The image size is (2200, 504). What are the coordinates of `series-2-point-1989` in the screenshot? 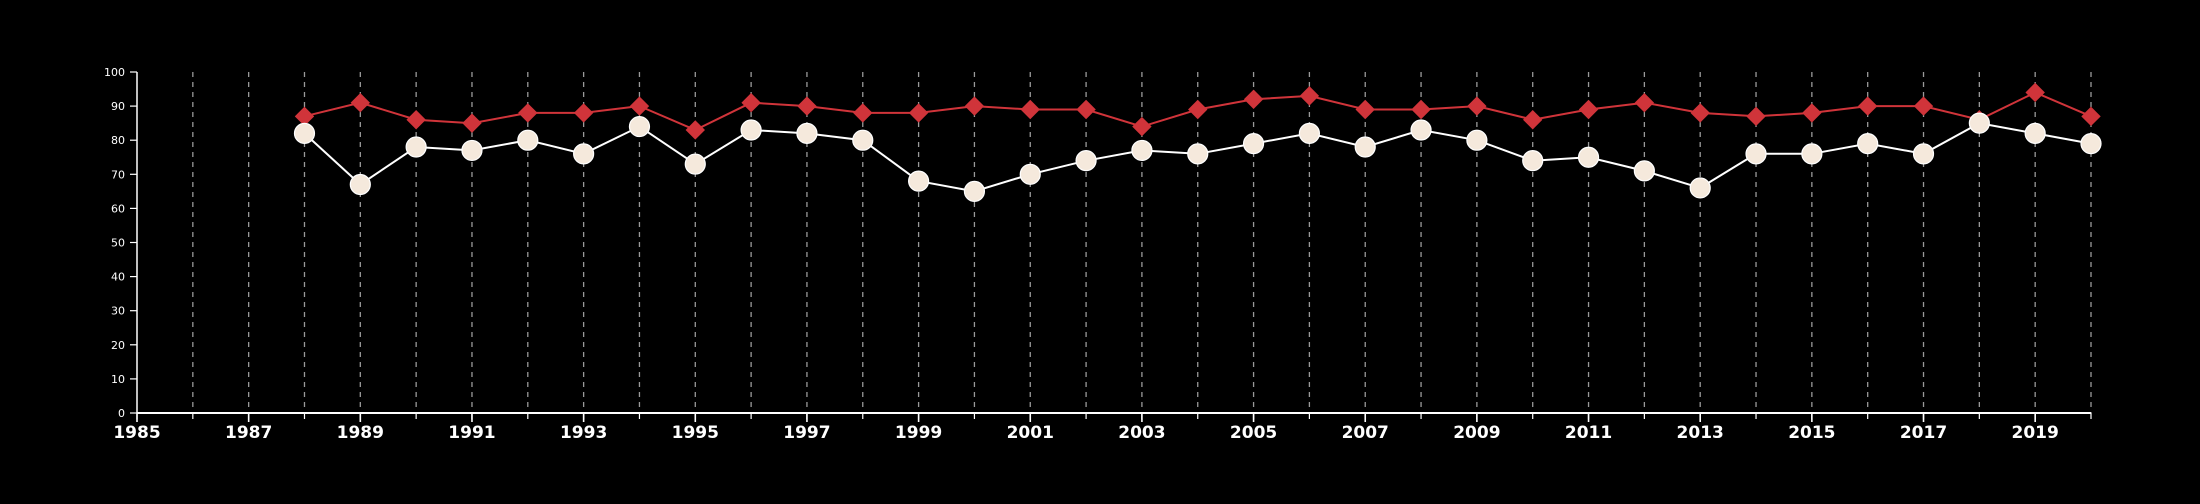 It's located at (360, 184).